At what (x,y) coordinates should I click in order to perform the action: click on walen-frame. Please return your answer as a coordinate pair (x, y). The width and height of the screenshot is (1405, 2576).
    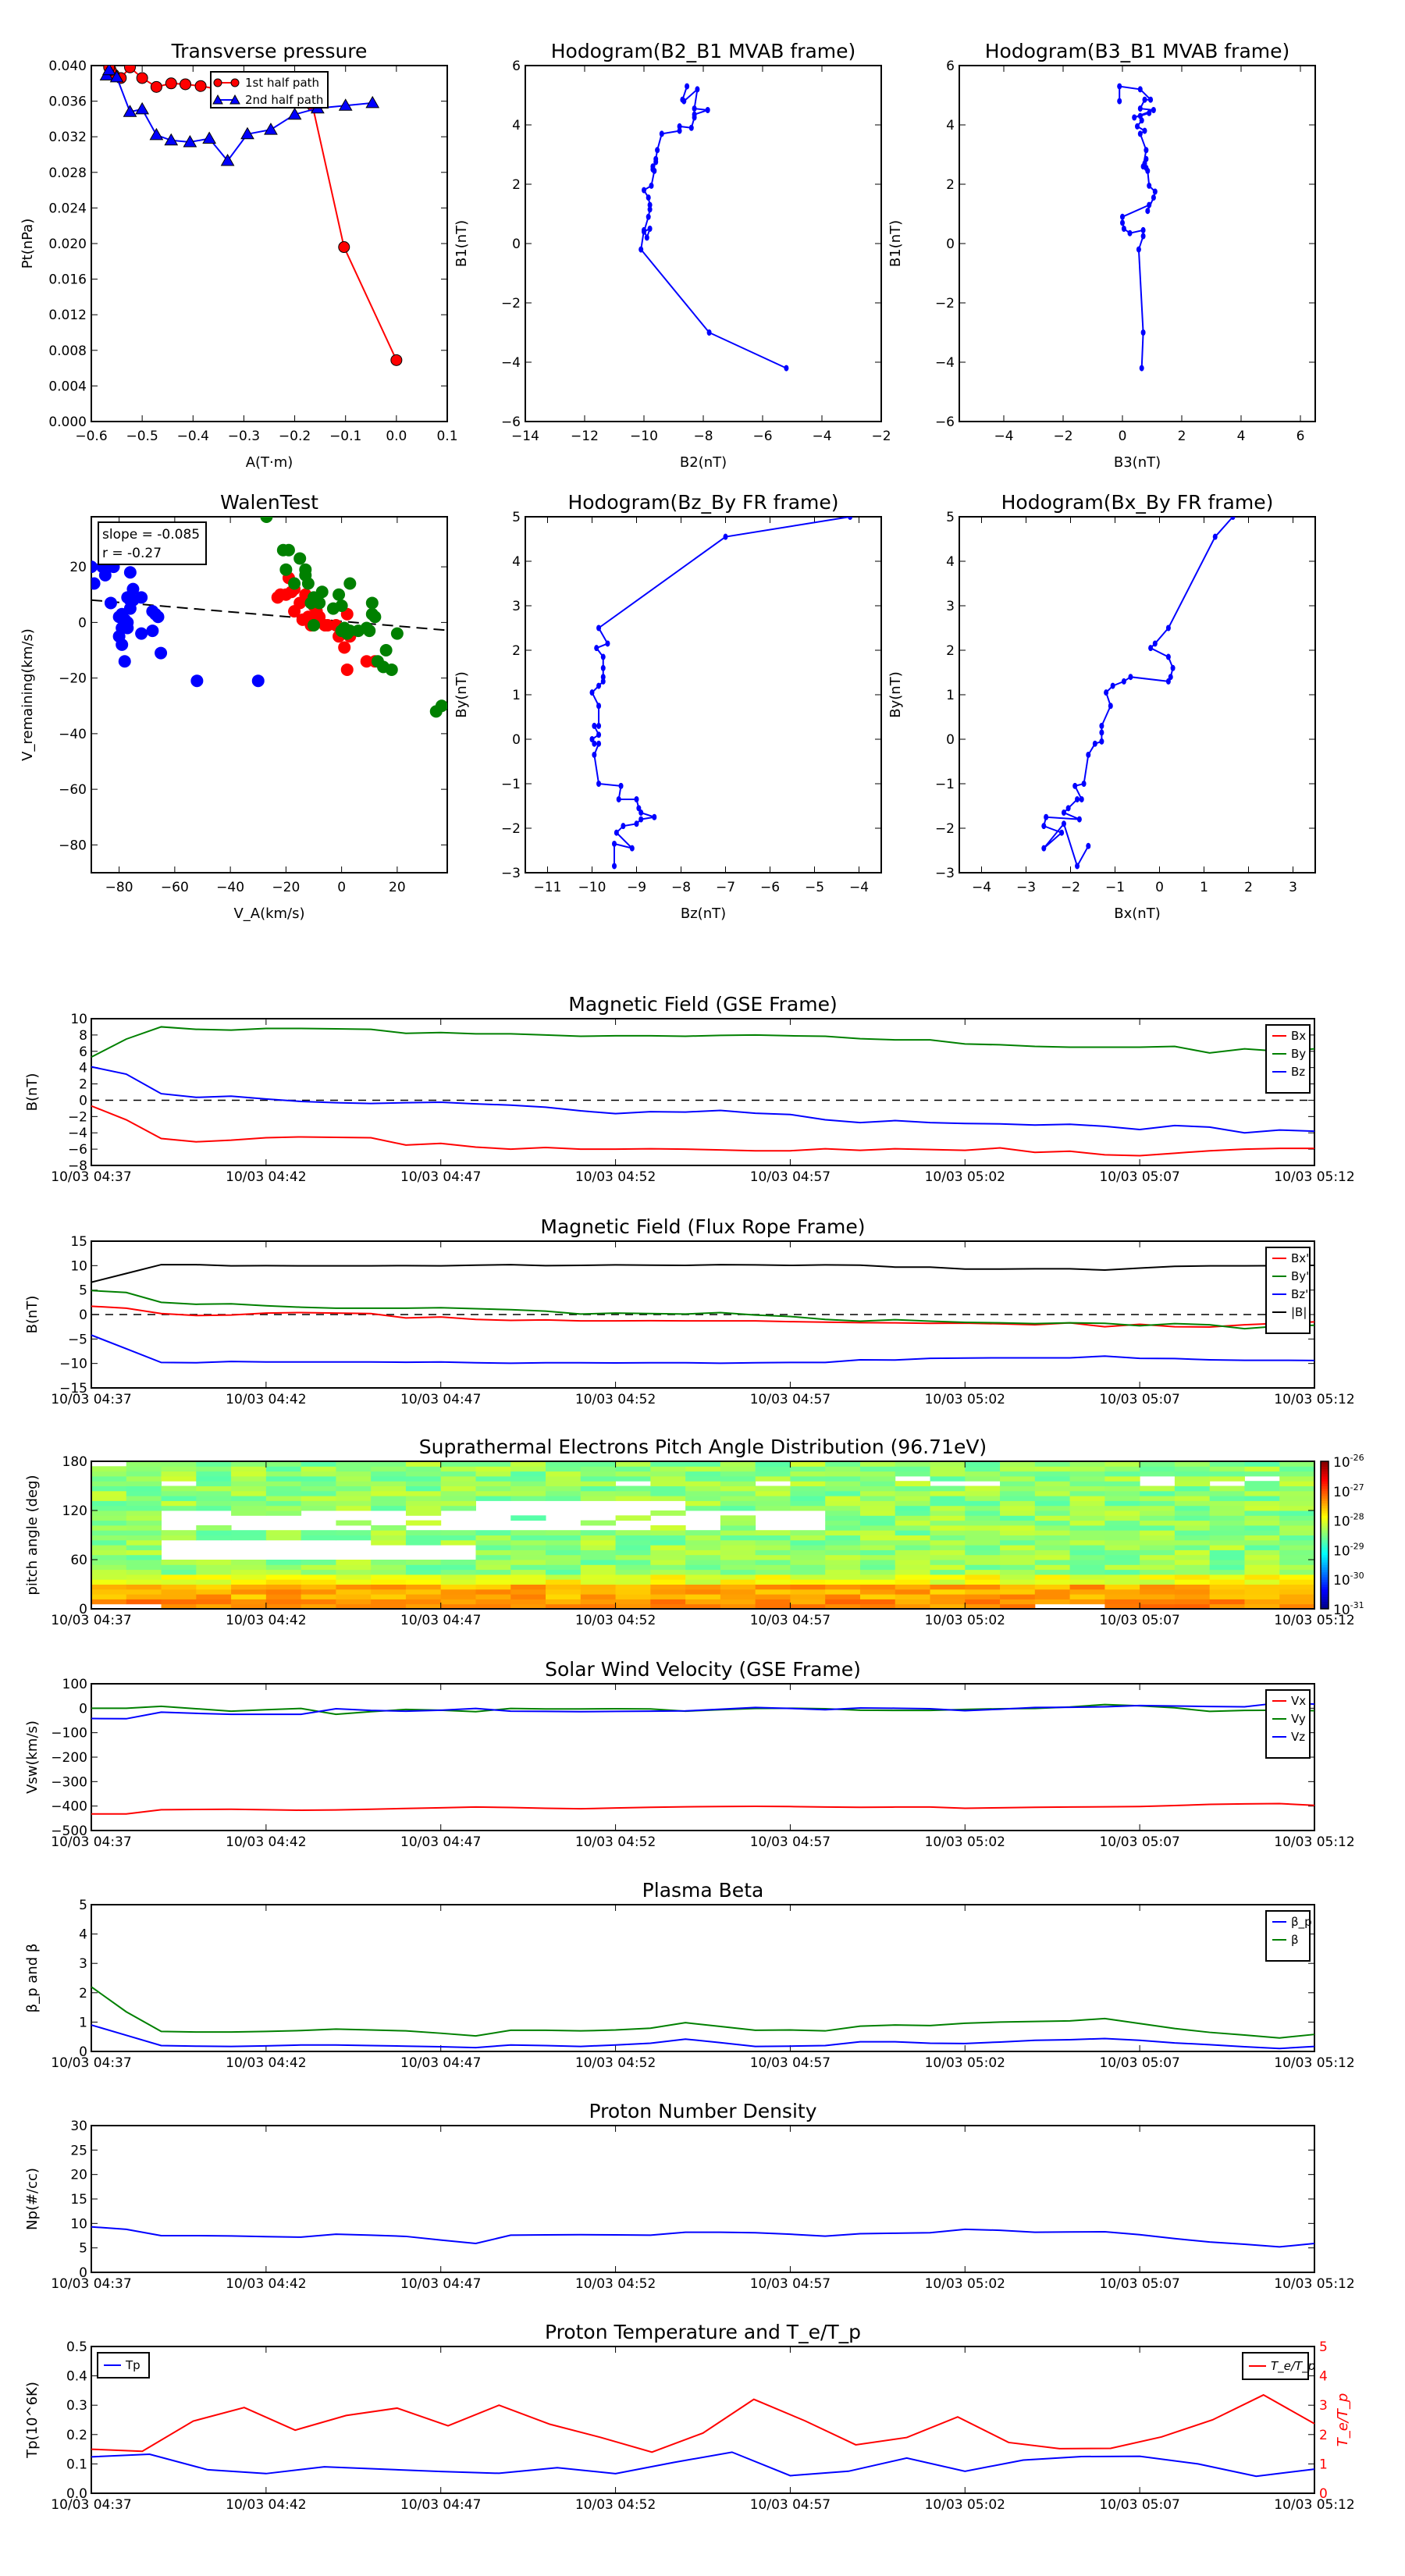
    Looking at the image, I should click on (270, 694).